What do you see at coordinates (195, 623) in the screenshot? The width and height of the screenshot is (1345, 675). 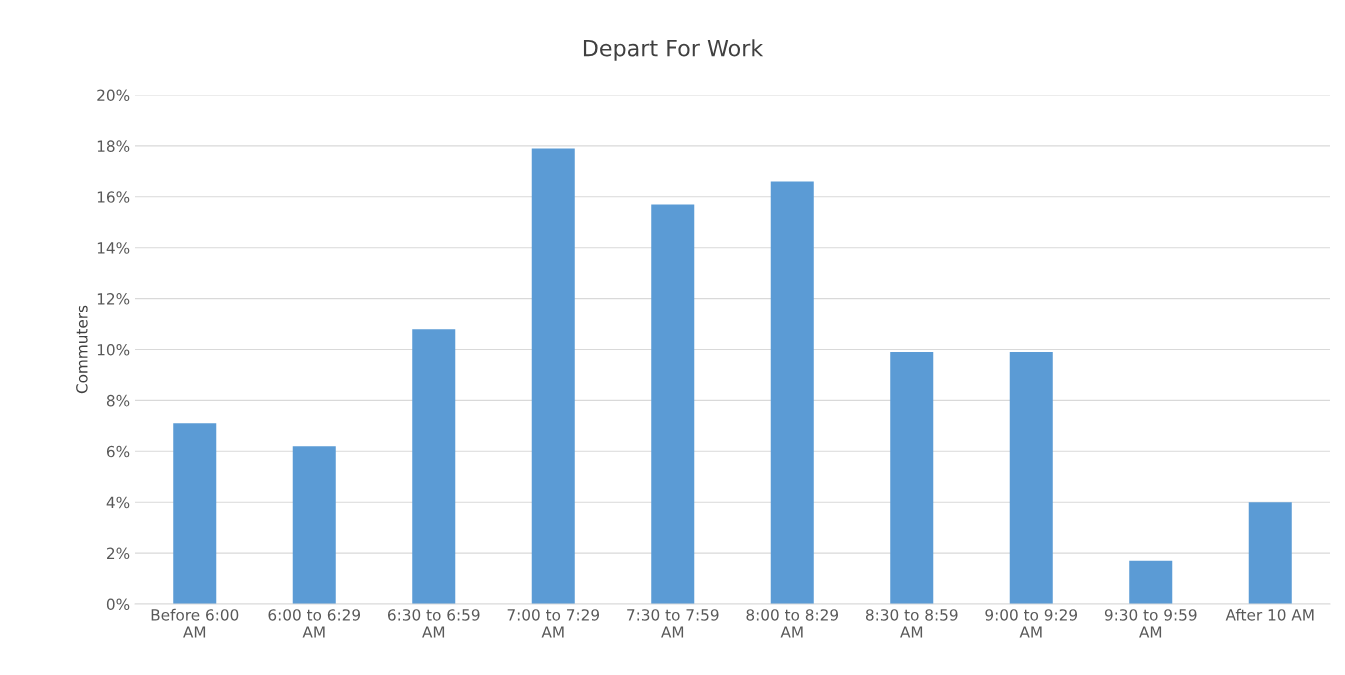 I see `x-tick-label: Before 6:00 AM` at bounding box center [195, 623].